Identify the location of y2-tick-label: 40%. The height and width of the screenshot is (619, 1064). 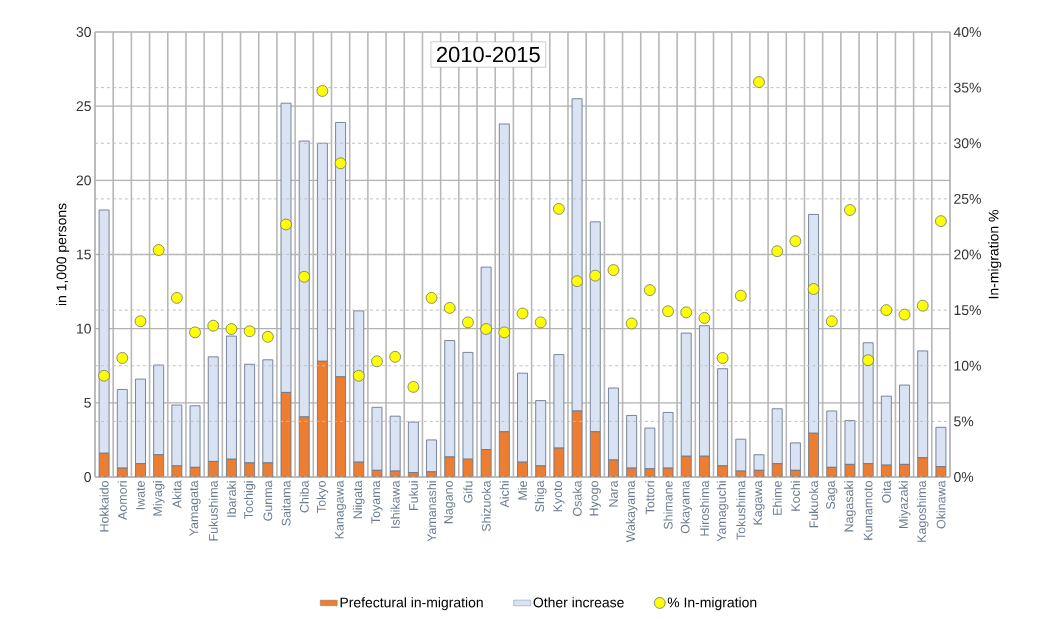
(967, 32).